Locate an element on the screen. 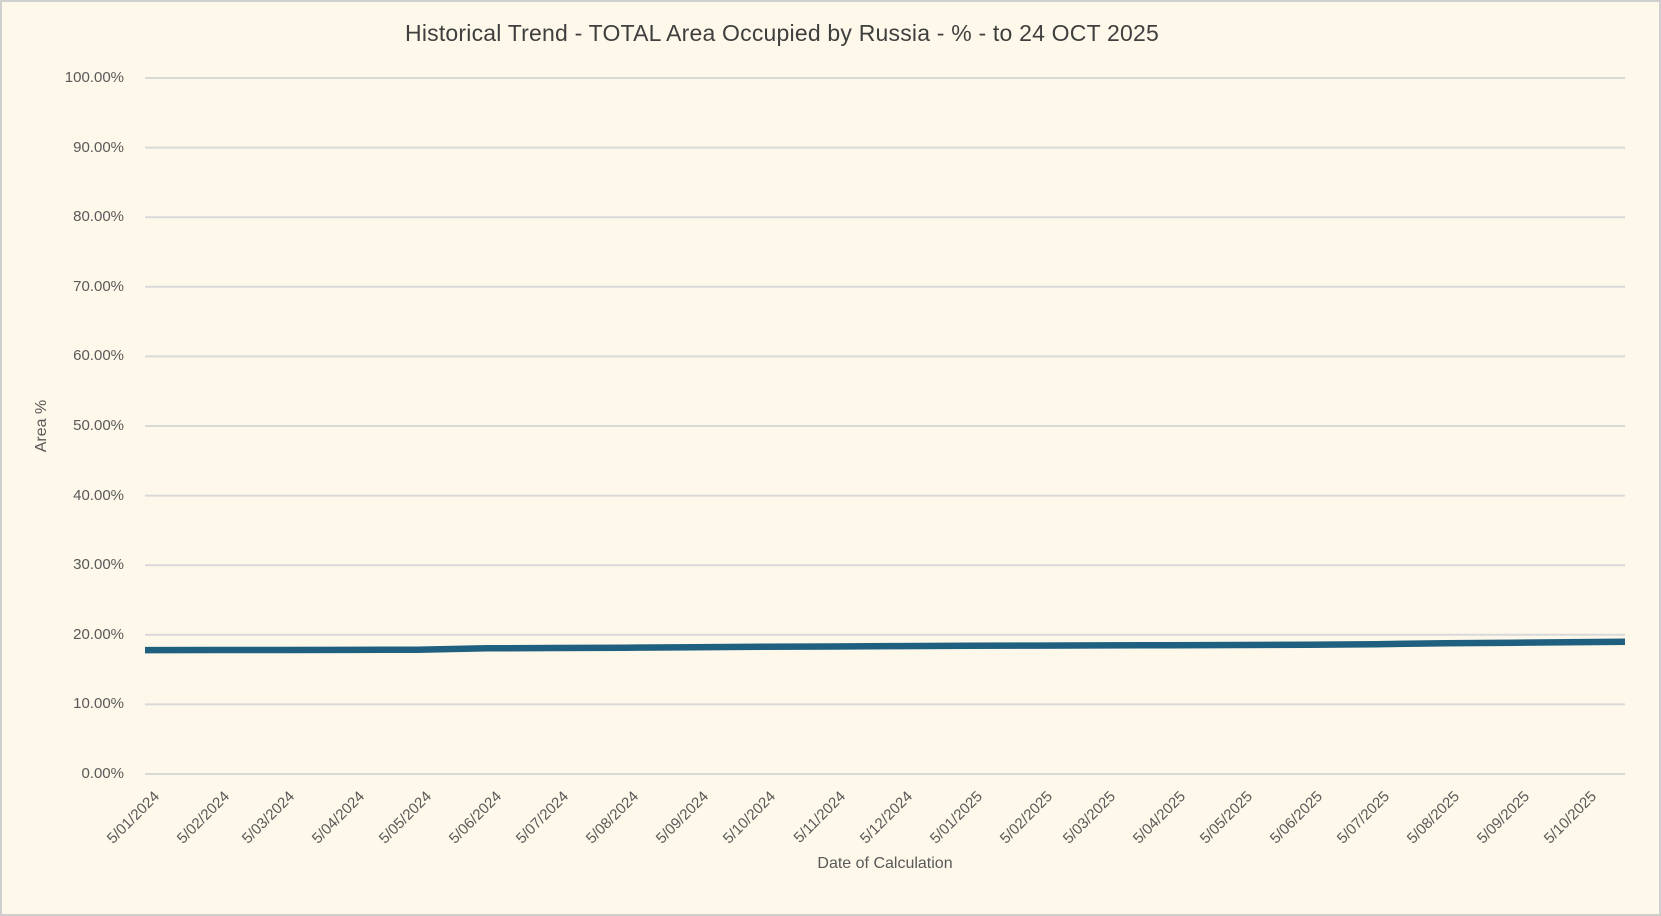 This screenshot has width=1661, height=916. data-series-line is located at coordinates (885, 646).